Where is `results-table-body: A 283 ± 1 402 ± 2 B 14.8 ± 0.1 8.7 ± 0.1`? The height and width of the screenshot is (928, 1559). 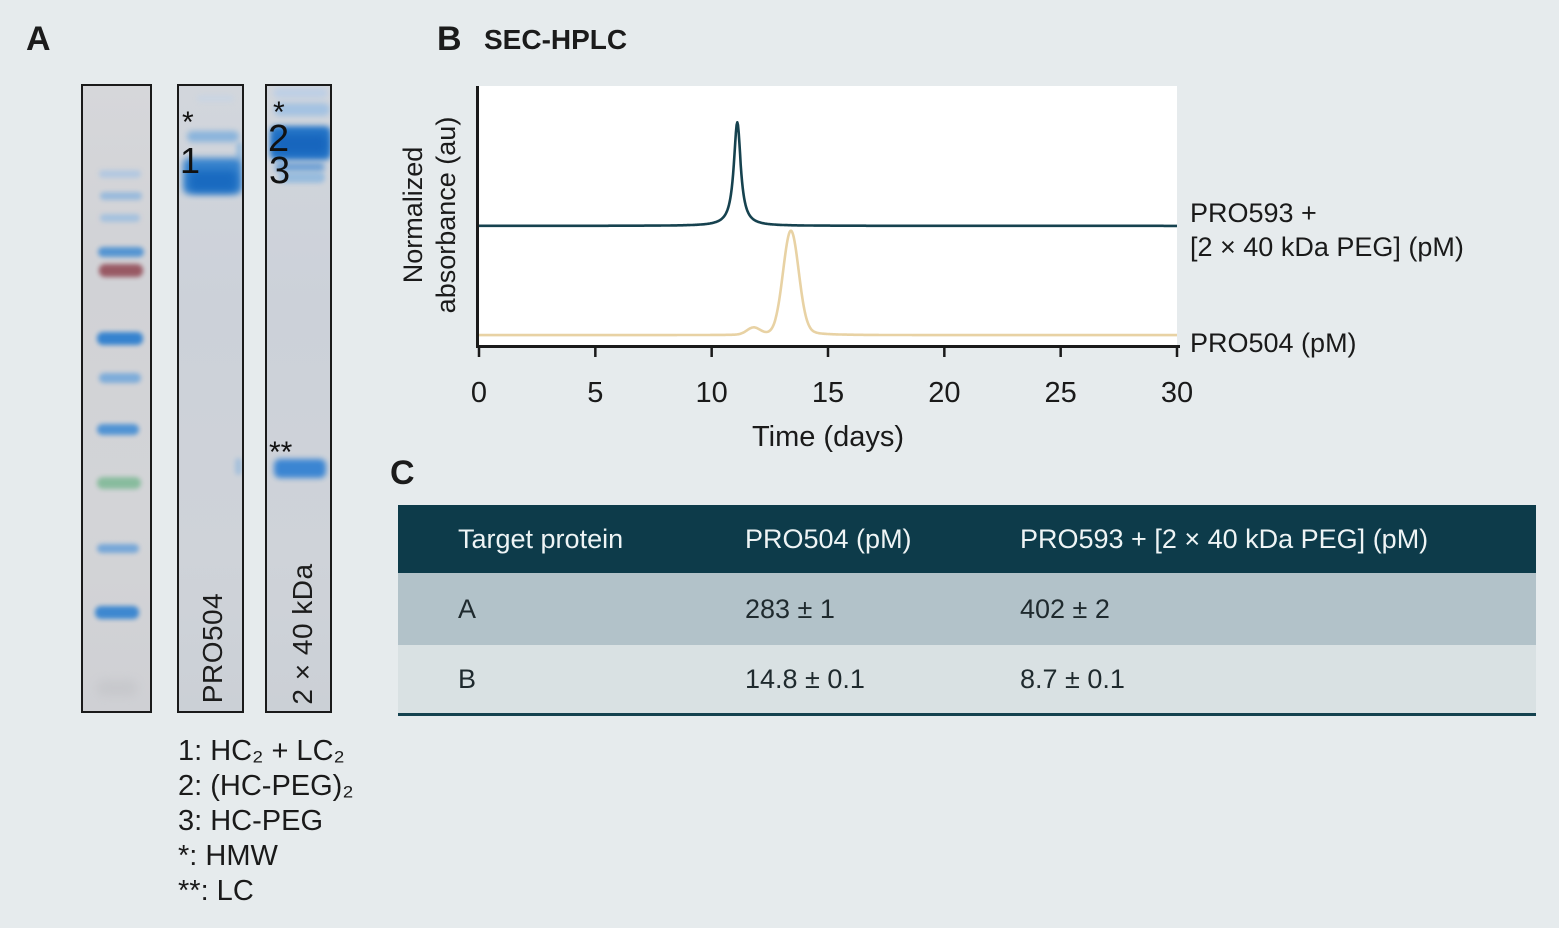 results-table-body: A 283 ± 1 402 ± 2 B 14.8 ± 0.1 8.7 ± 0.1 is located at coordinates (967, 644).